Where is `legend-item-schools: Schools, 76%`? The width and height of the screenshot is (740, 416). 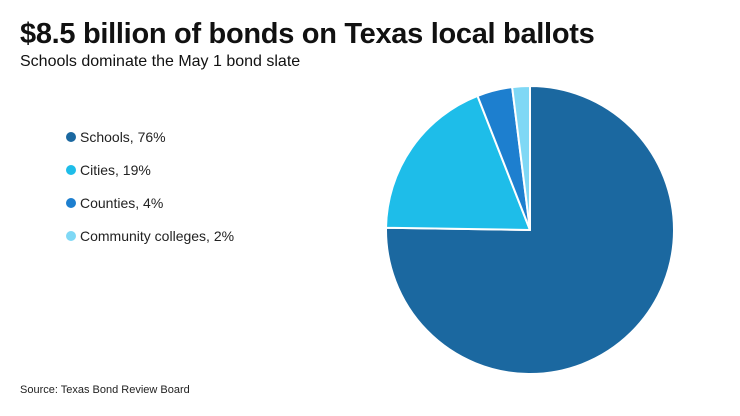
legend-item-schools: Schools, 76% is located at coordinates (150, 137).